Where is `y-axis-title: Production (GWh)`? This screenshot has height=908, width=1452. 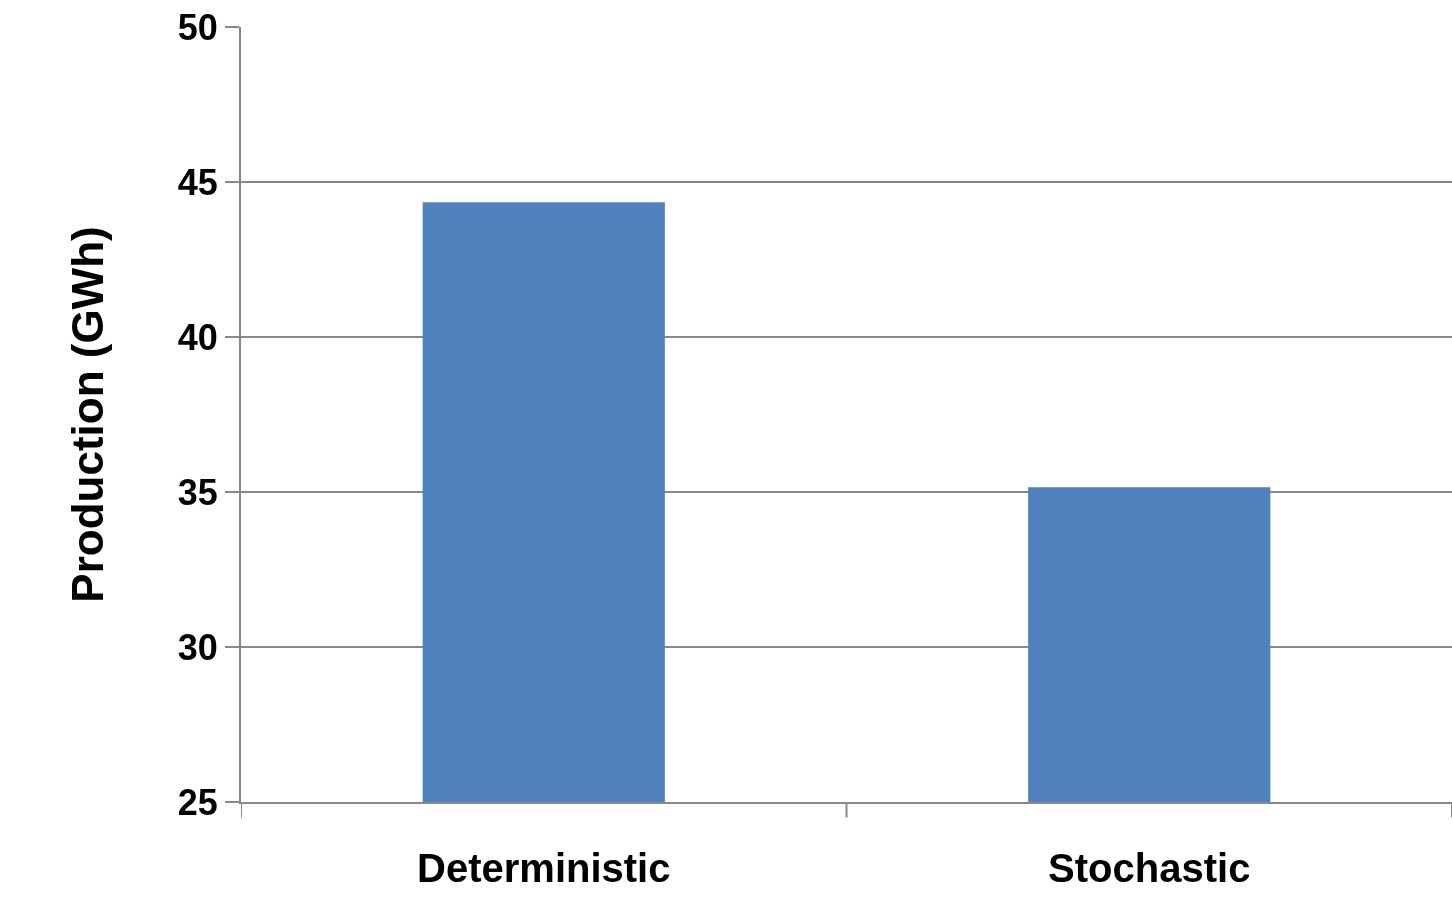
y-axis-title: Production (GWh) is located at coordinates (88, 414).